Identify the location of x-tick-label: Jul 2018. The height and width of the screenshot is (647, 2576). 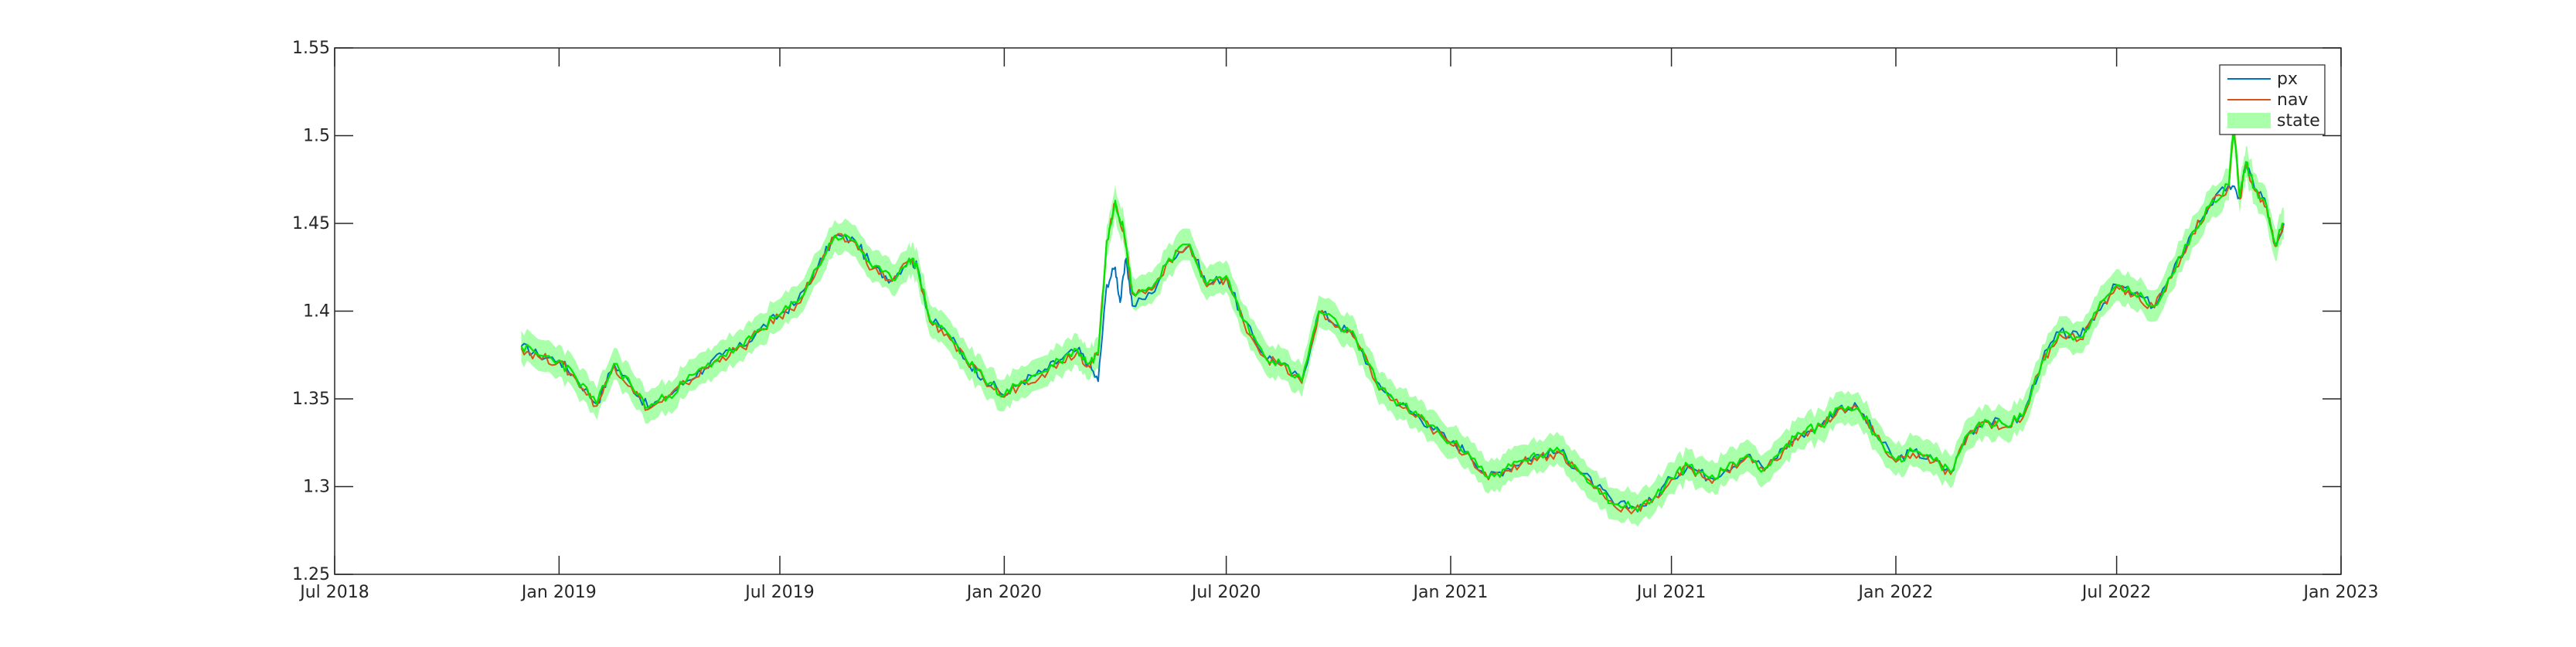
(333, 592).